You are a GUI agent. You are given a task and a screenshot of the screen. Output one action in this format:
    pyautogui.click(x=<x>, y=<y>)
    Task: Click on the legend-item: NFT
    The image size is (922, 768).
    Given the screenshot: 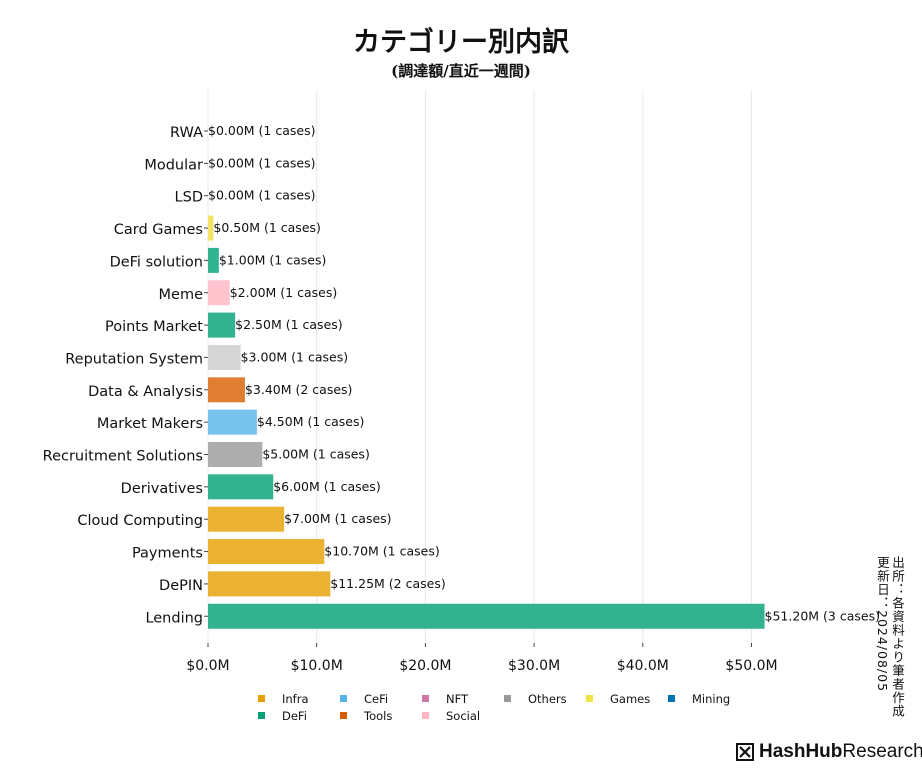 What is the action you would take?
    pyautogui.click(x=463, y=699)
    